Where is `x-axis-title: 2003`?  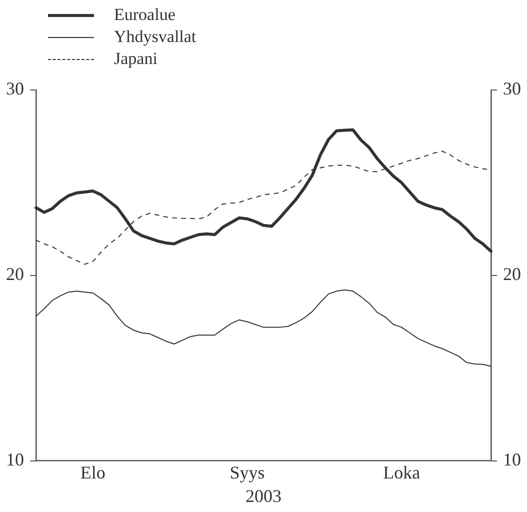 x-axis-title: 2003 is located at coordinates (264, 496).